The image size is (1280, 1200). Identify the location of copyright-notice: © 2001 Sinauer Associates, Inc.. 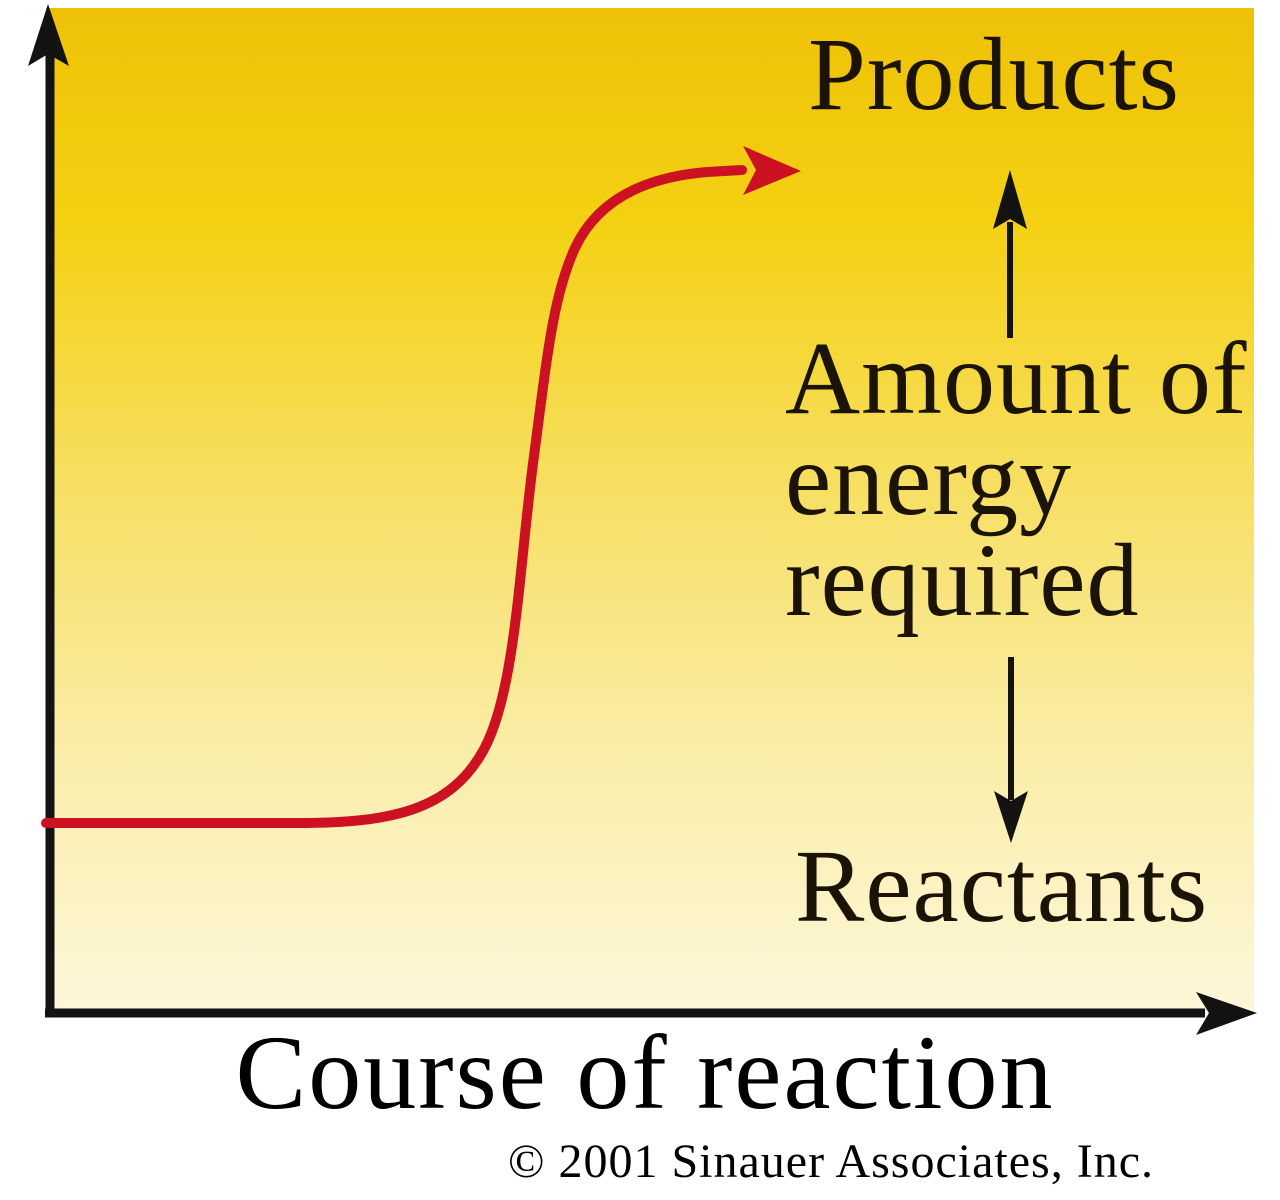
(831, 1161).